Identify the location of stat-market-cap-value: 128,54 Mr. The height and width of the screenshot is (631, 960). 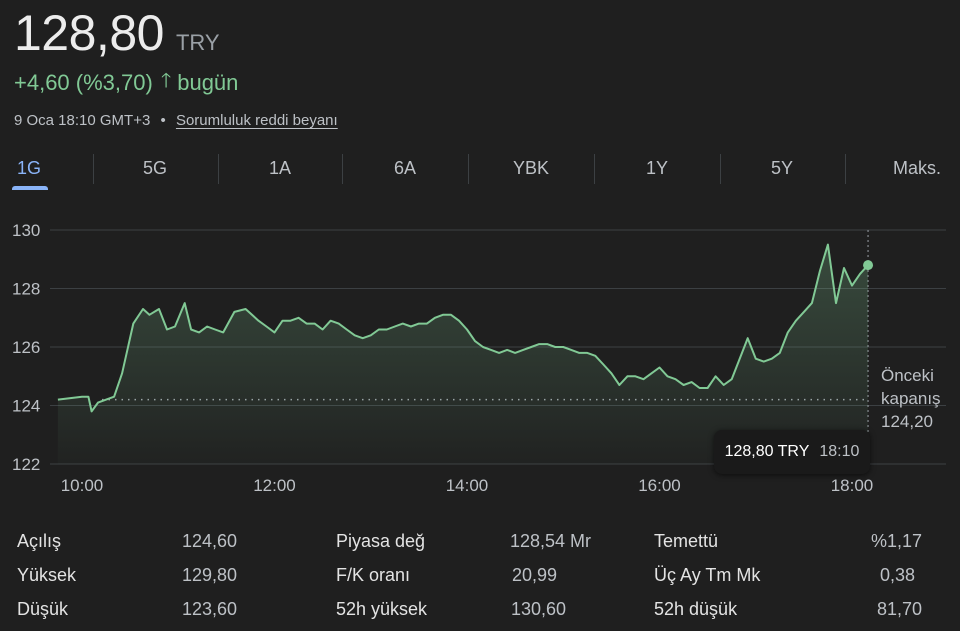
(550, 541).